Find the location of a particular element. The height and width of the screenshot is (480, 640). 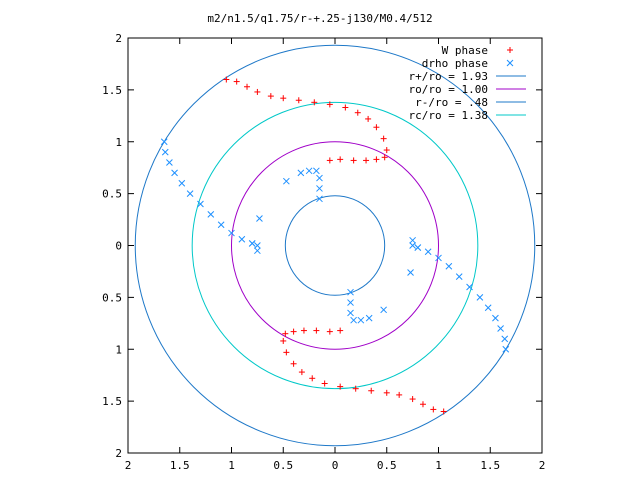

radius-circle is located at coordinates (335, 245).